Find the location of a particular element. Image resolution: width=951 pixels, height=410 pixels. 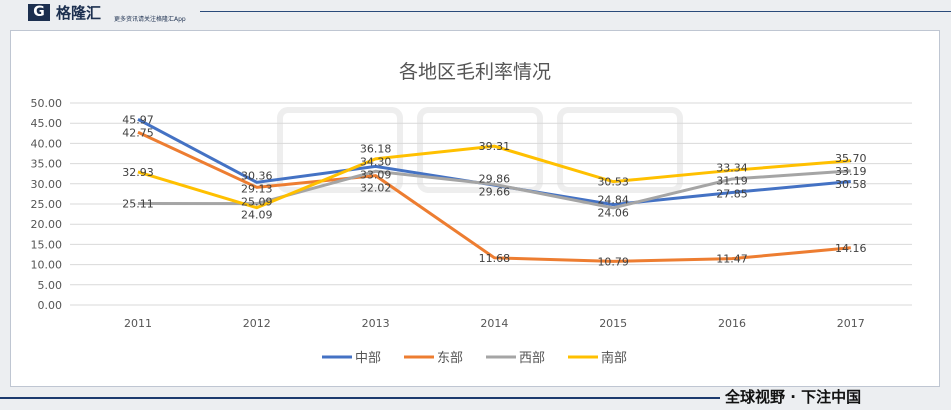

y-tick-label: 30.00 is located at coordinates (47, 184).